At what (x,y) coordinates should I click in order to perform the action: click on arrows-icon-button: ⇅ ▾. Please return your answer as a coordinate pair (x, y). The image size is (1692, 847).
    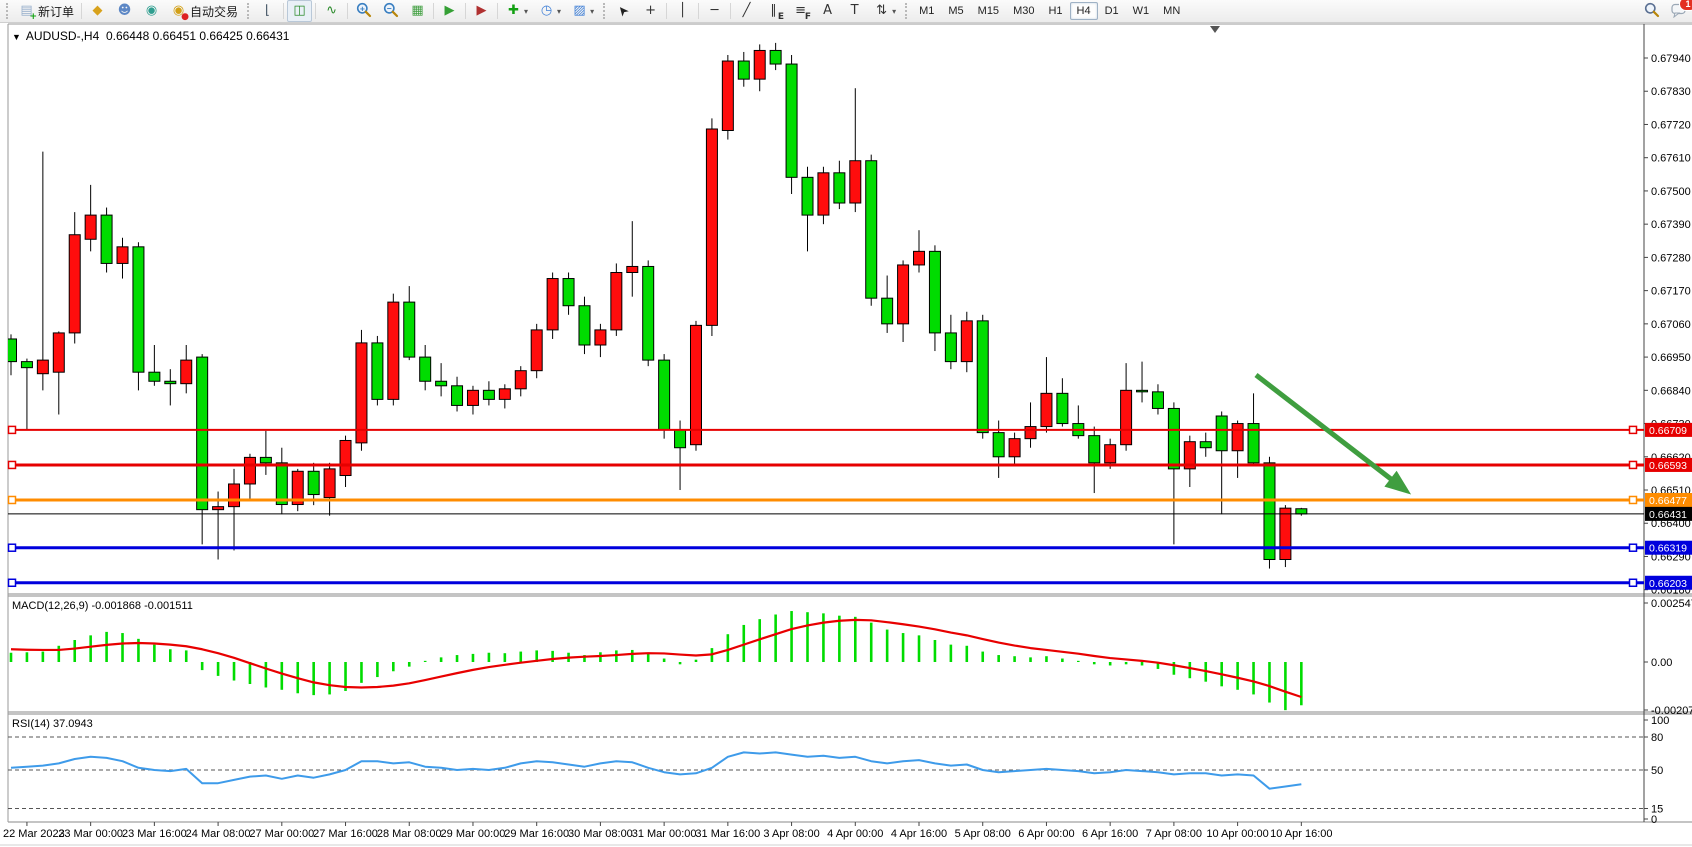
    Looking at the image, I should click on (884, 11).